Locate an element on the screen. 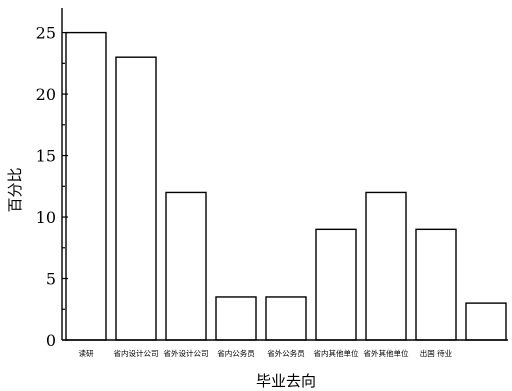 The image size is (512, 391). x-tick-label: 省内公务员 is located at coordinates (236, 353).